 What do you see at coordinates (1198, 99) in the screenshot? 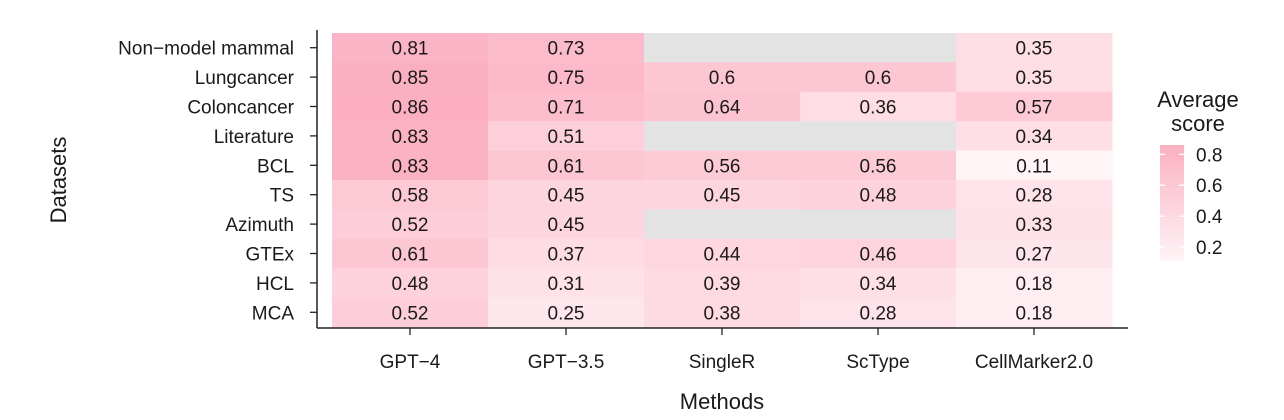
I see `legend-title-line-1: Average` at bounding box center [1198, 99].